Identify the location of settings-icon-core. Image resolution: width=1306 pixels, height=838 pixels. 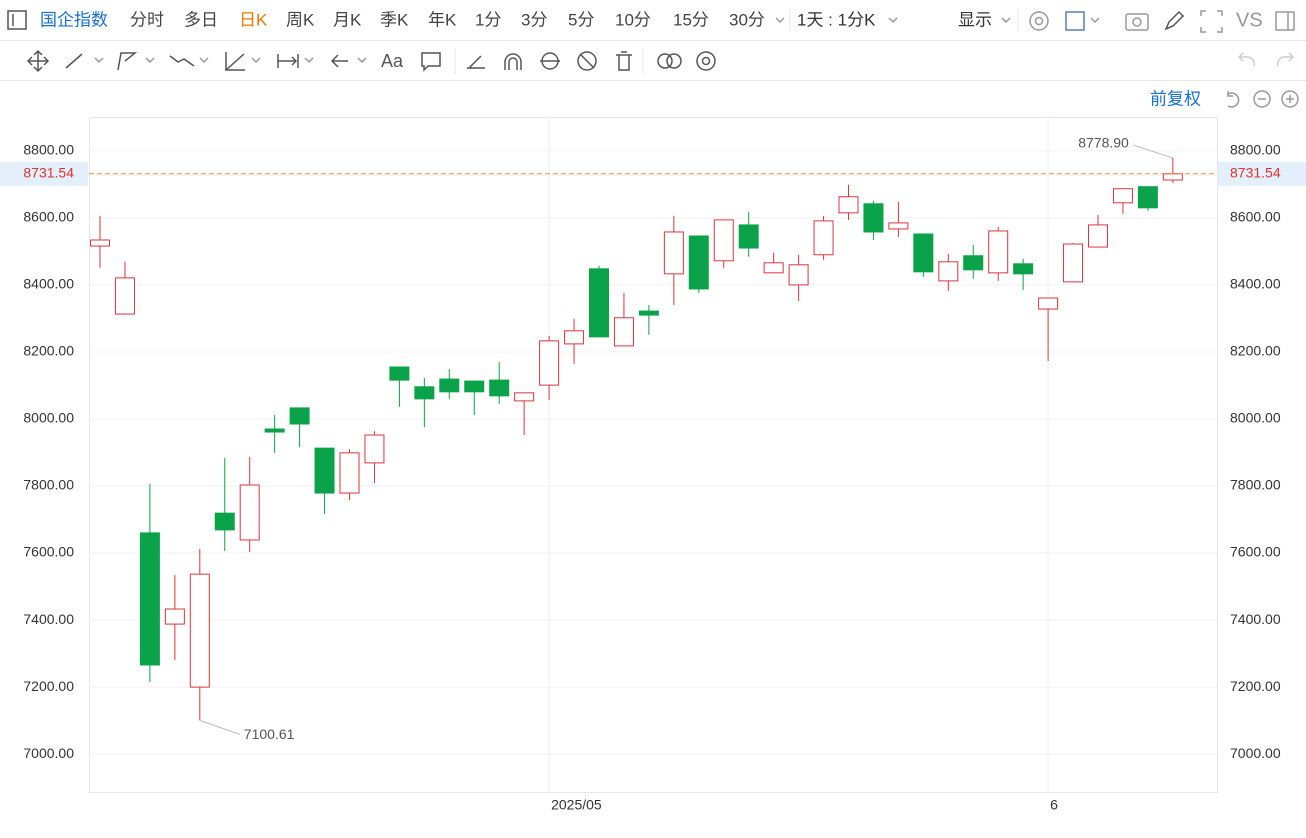
(1039, 21).